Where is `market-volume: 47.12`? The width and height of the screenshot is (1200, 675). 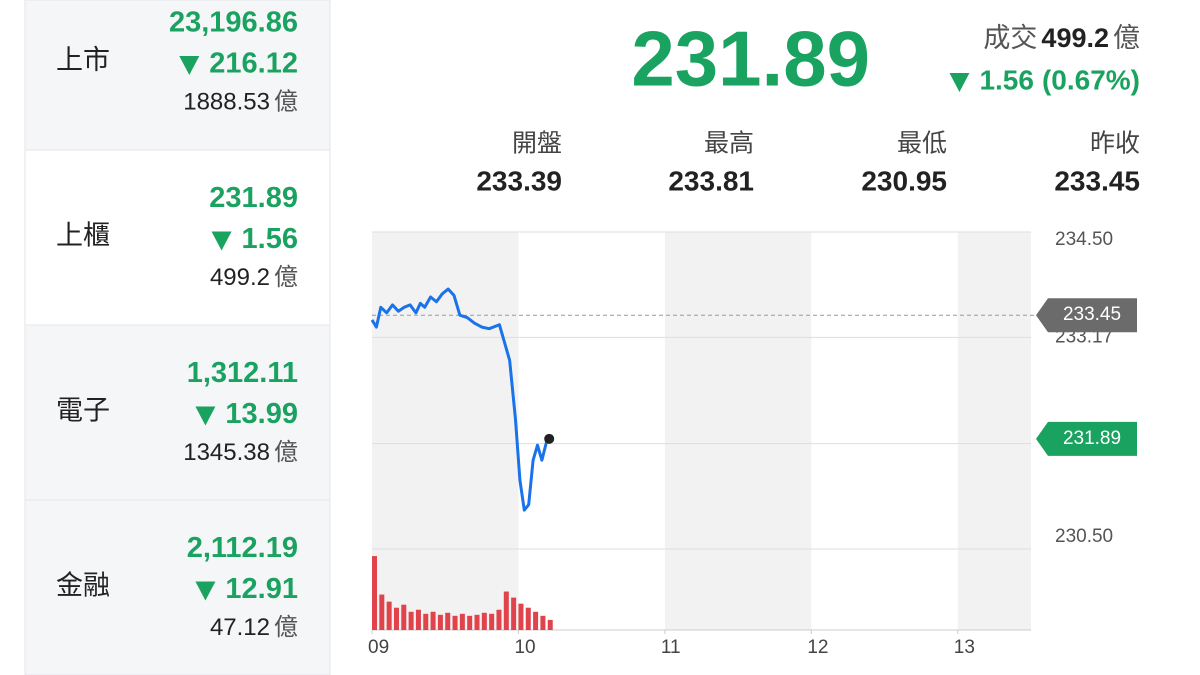
market-volume: 47.12 is located at coordinates (240, 627).